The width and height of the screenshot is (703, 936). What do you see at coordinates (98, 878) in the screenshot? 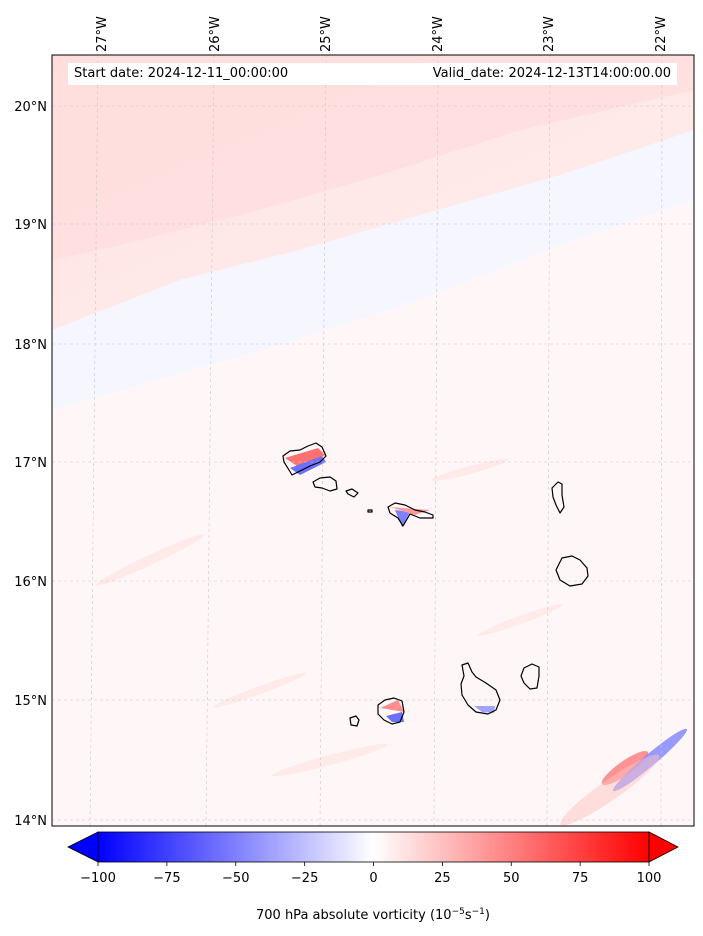
I see `colorbar-tick-label-0: −100` at bounding box center [98, 878].